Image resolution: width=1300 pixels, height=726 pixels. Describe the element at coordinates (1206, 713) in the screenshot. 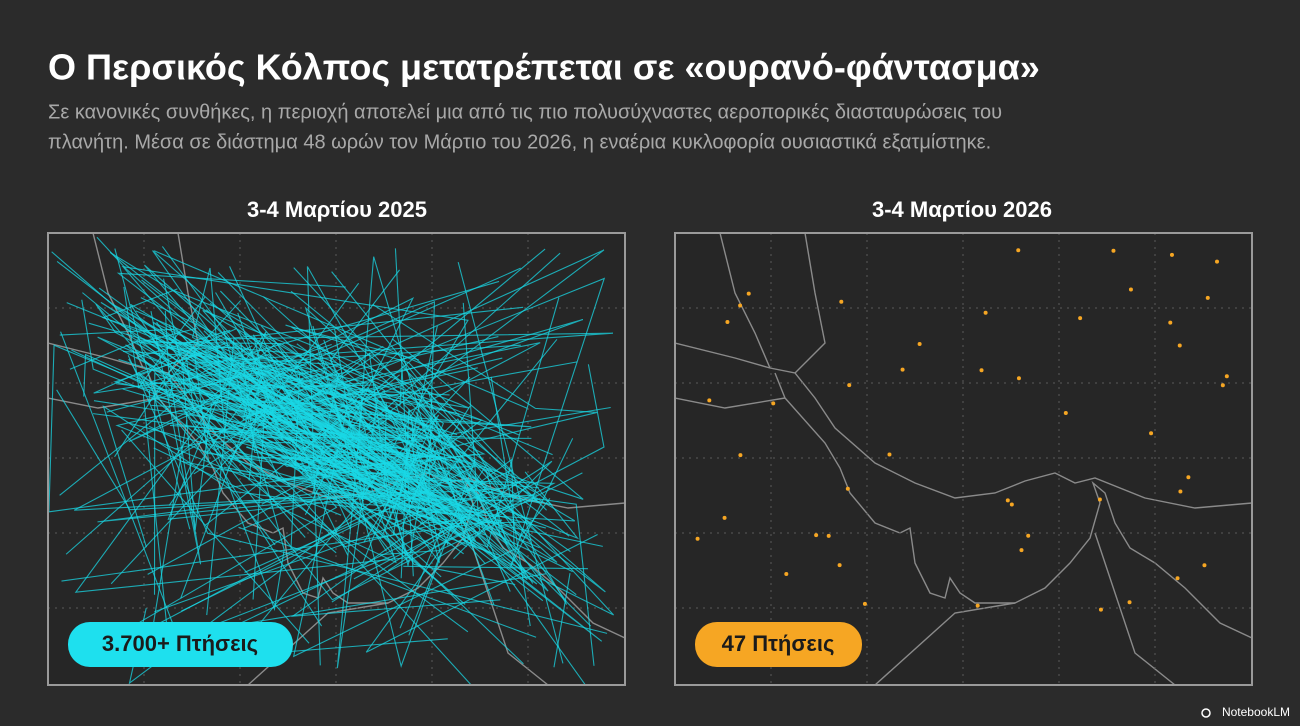

I see `brand-icon` at that location.